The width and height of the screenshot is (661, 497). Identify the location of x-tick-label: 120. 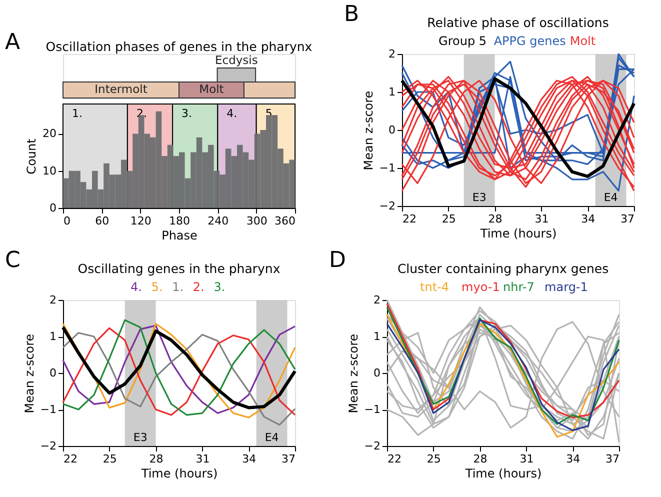
(141, 221).